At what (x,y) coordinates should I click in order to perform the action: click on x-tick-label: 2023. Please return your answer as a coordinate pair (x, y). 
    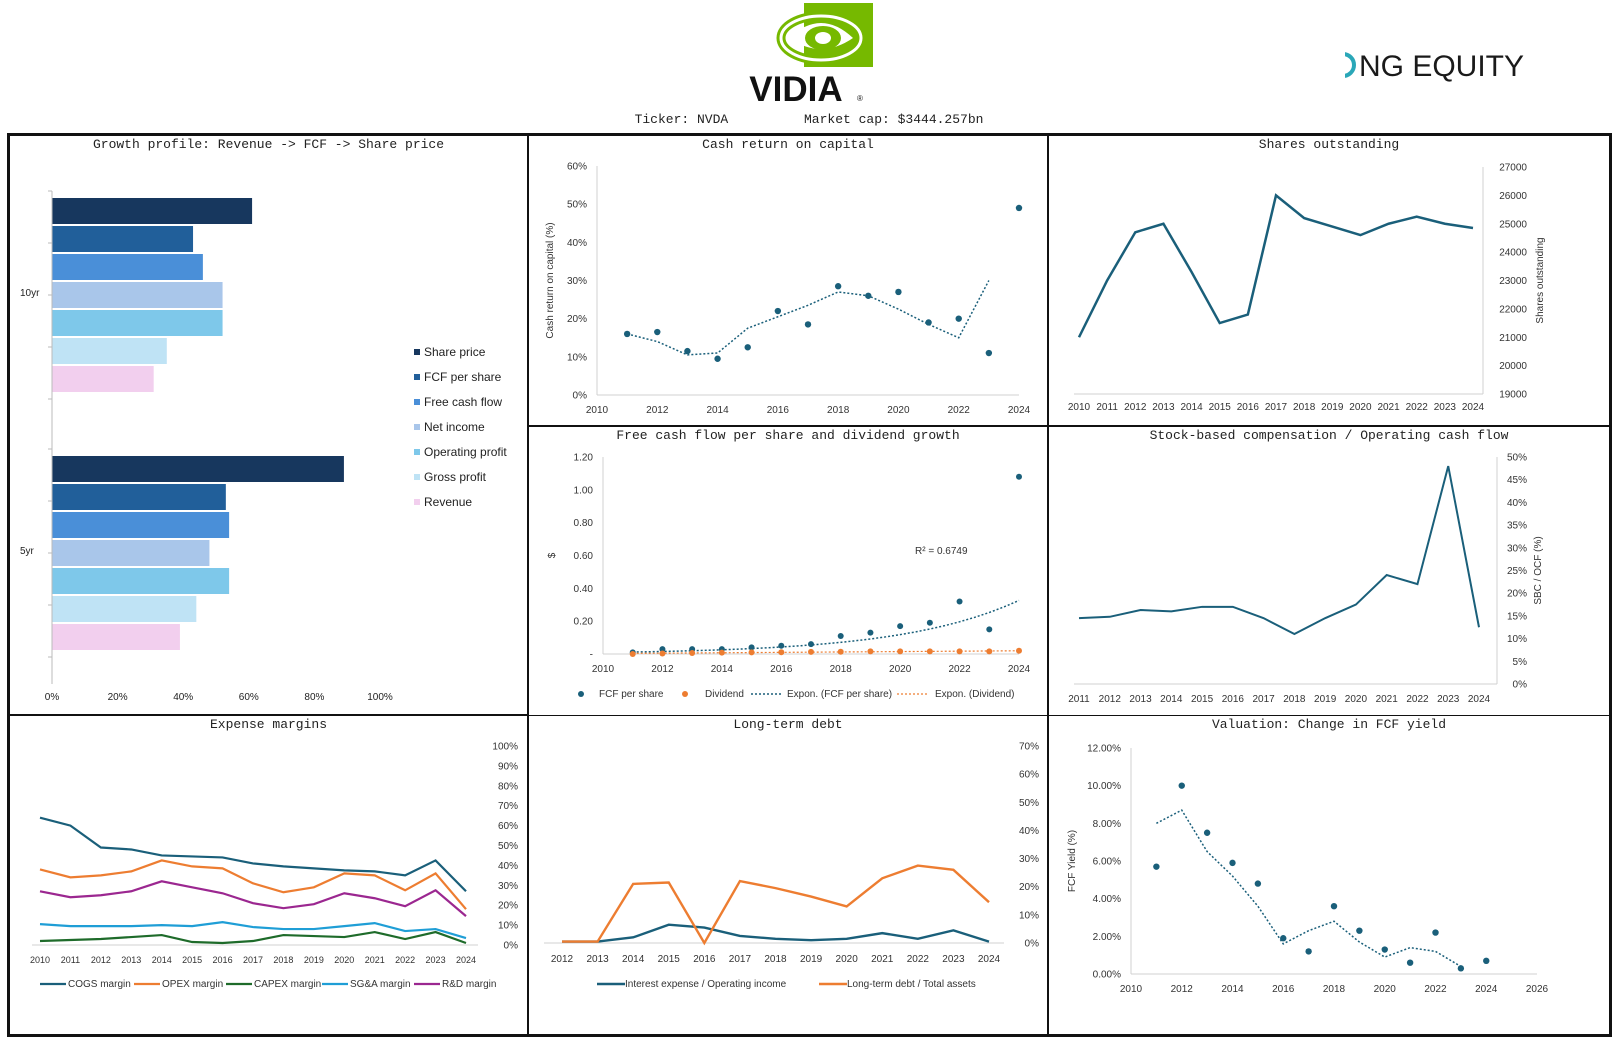
    Looking at the image, I should click on (1448, 699).